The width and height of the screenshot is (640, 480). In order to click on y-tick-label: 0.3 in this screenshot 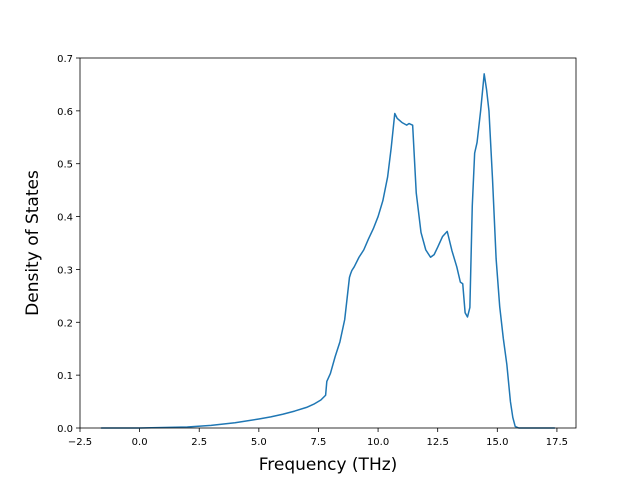, I will do `click(65, 270)`.